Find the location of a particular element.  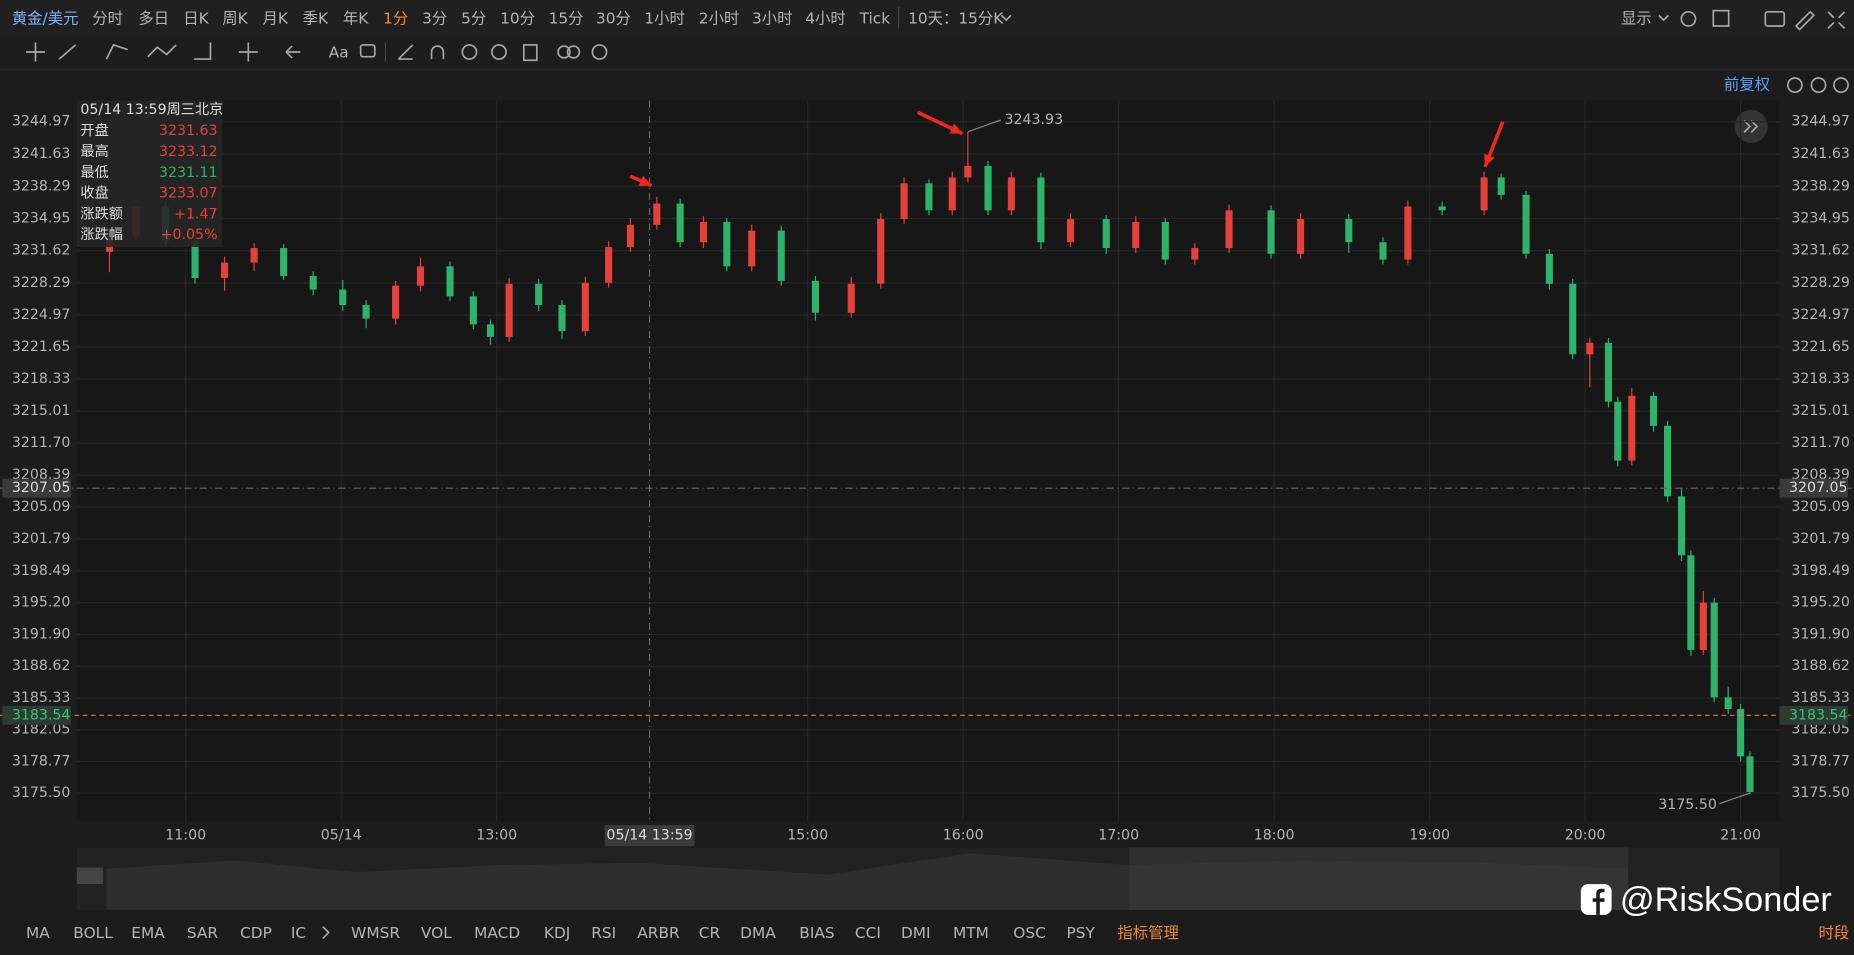

indicator-manage: 指标管理 is located at coordinates (1147, 933).